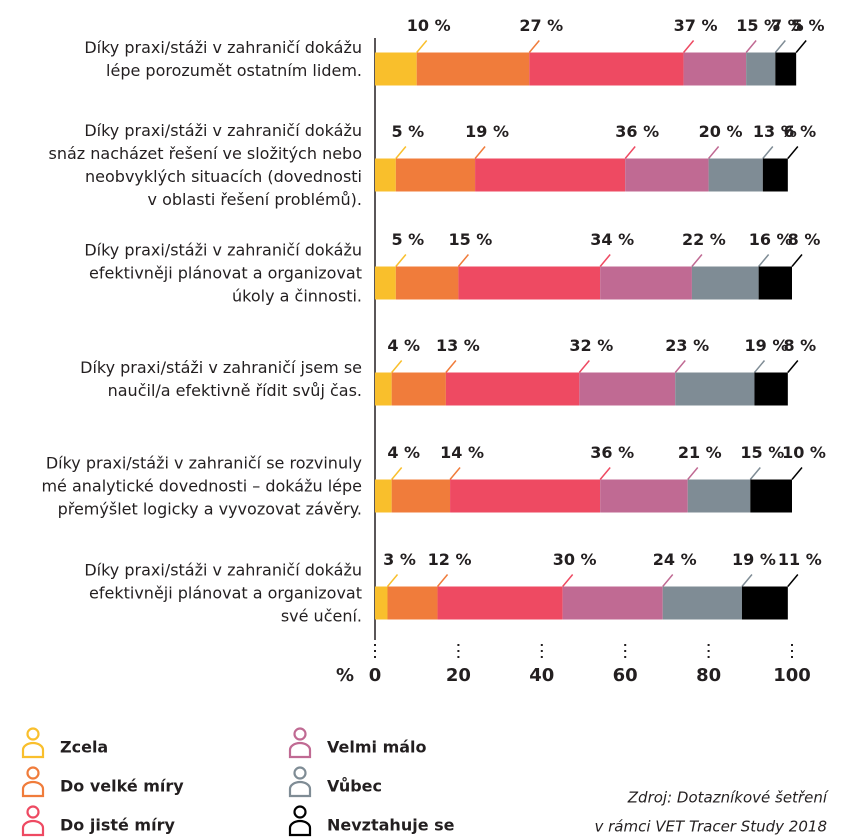  Describe the element at coordinates (462, 452) in the screenshot. I see `value-label: 14 %` at that location.